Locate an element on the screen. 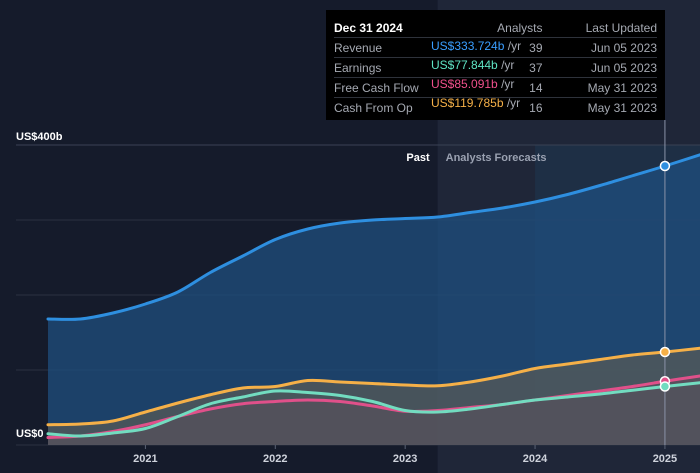 The width and height of the screenshot is (700, 473). x-tick-label: 2024 is located at coordinates (535, 459).